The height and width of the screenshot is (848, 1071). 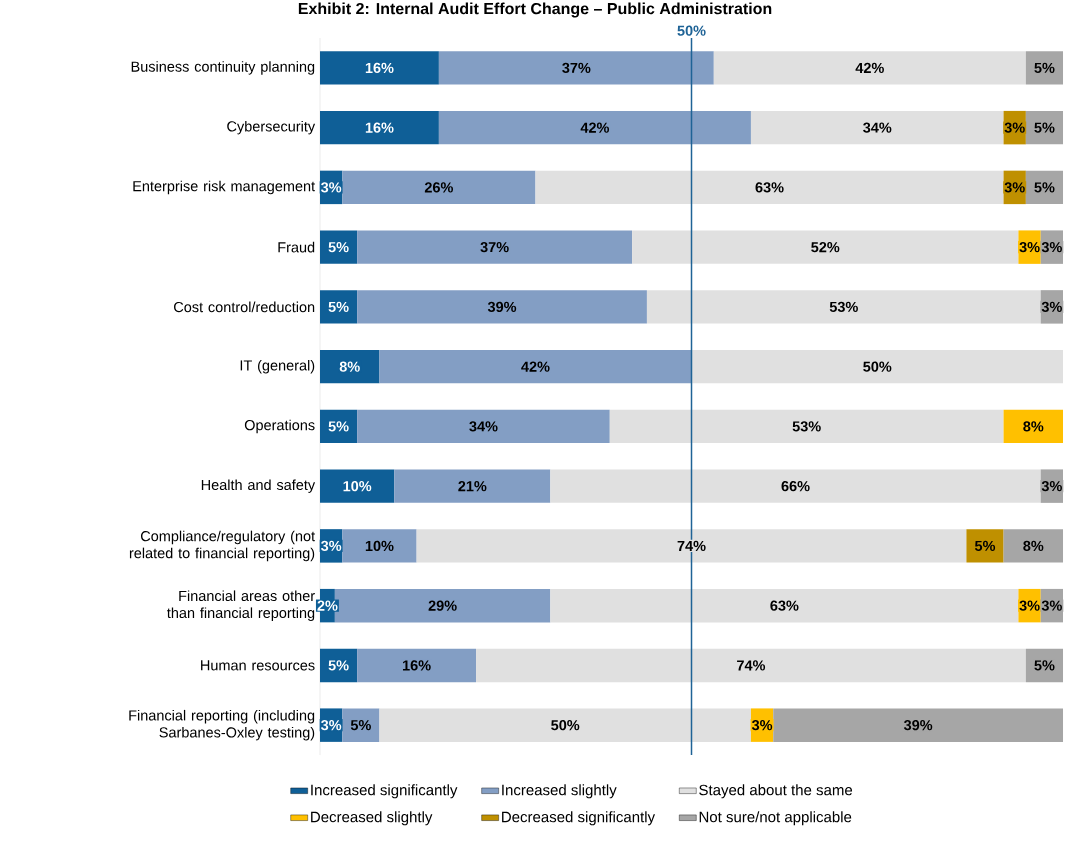 I want to click on ref-line-label: 50%, so click(x=691, y=30).